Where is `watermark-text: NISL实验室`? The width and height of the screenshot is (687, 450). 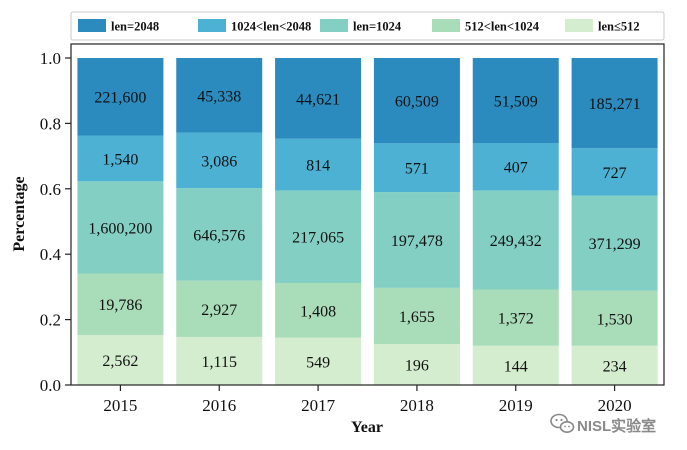 watermark-text: NISL实验室 is located at coordinates (616, 426).